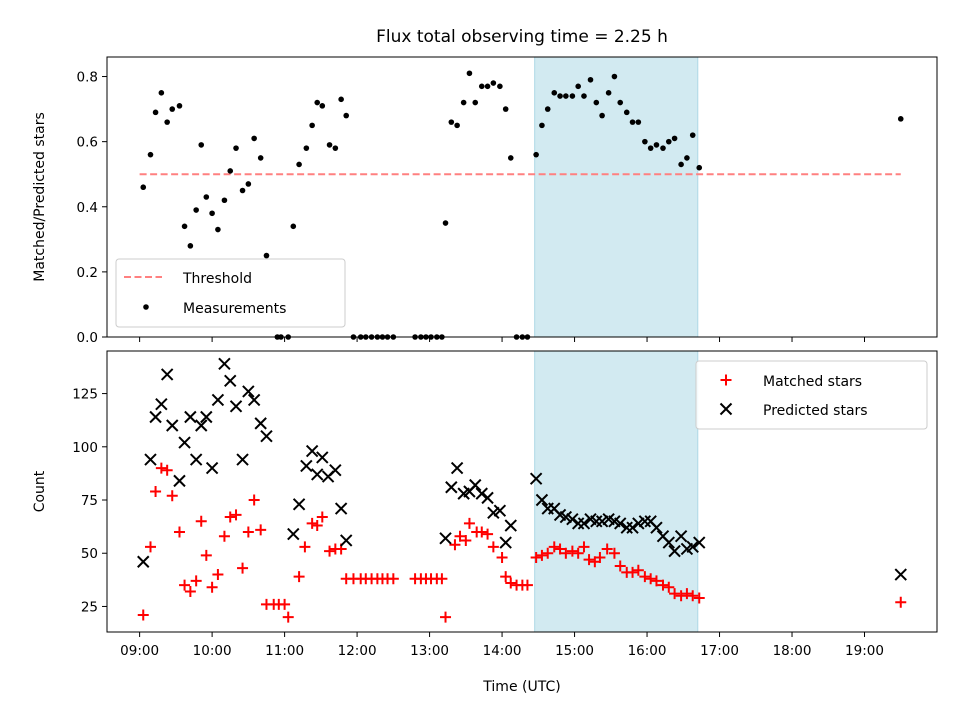  I want to click on chart-title: Flux total observing time = 2.25 h, so click(522, 37).